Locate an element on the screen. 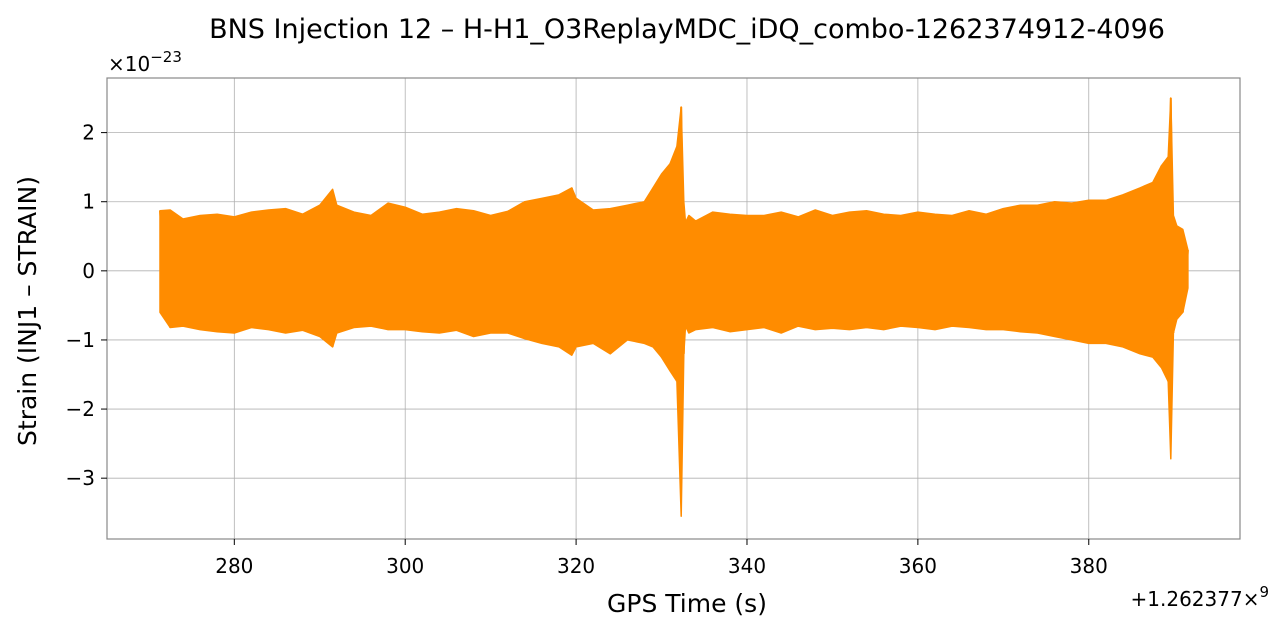 Image resolution: width=1283 pixels, height=633 pixels. x-offset-label: +1.262377×9 is located at coordinates (1200, 597).